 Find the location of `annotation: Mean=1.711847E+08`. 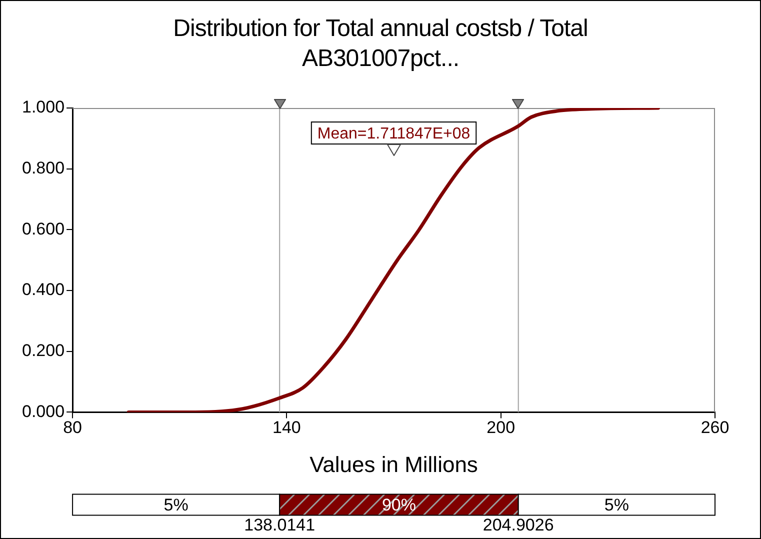

annotation: Mean=1.711847E+08 is located at coordinates (393, 133).